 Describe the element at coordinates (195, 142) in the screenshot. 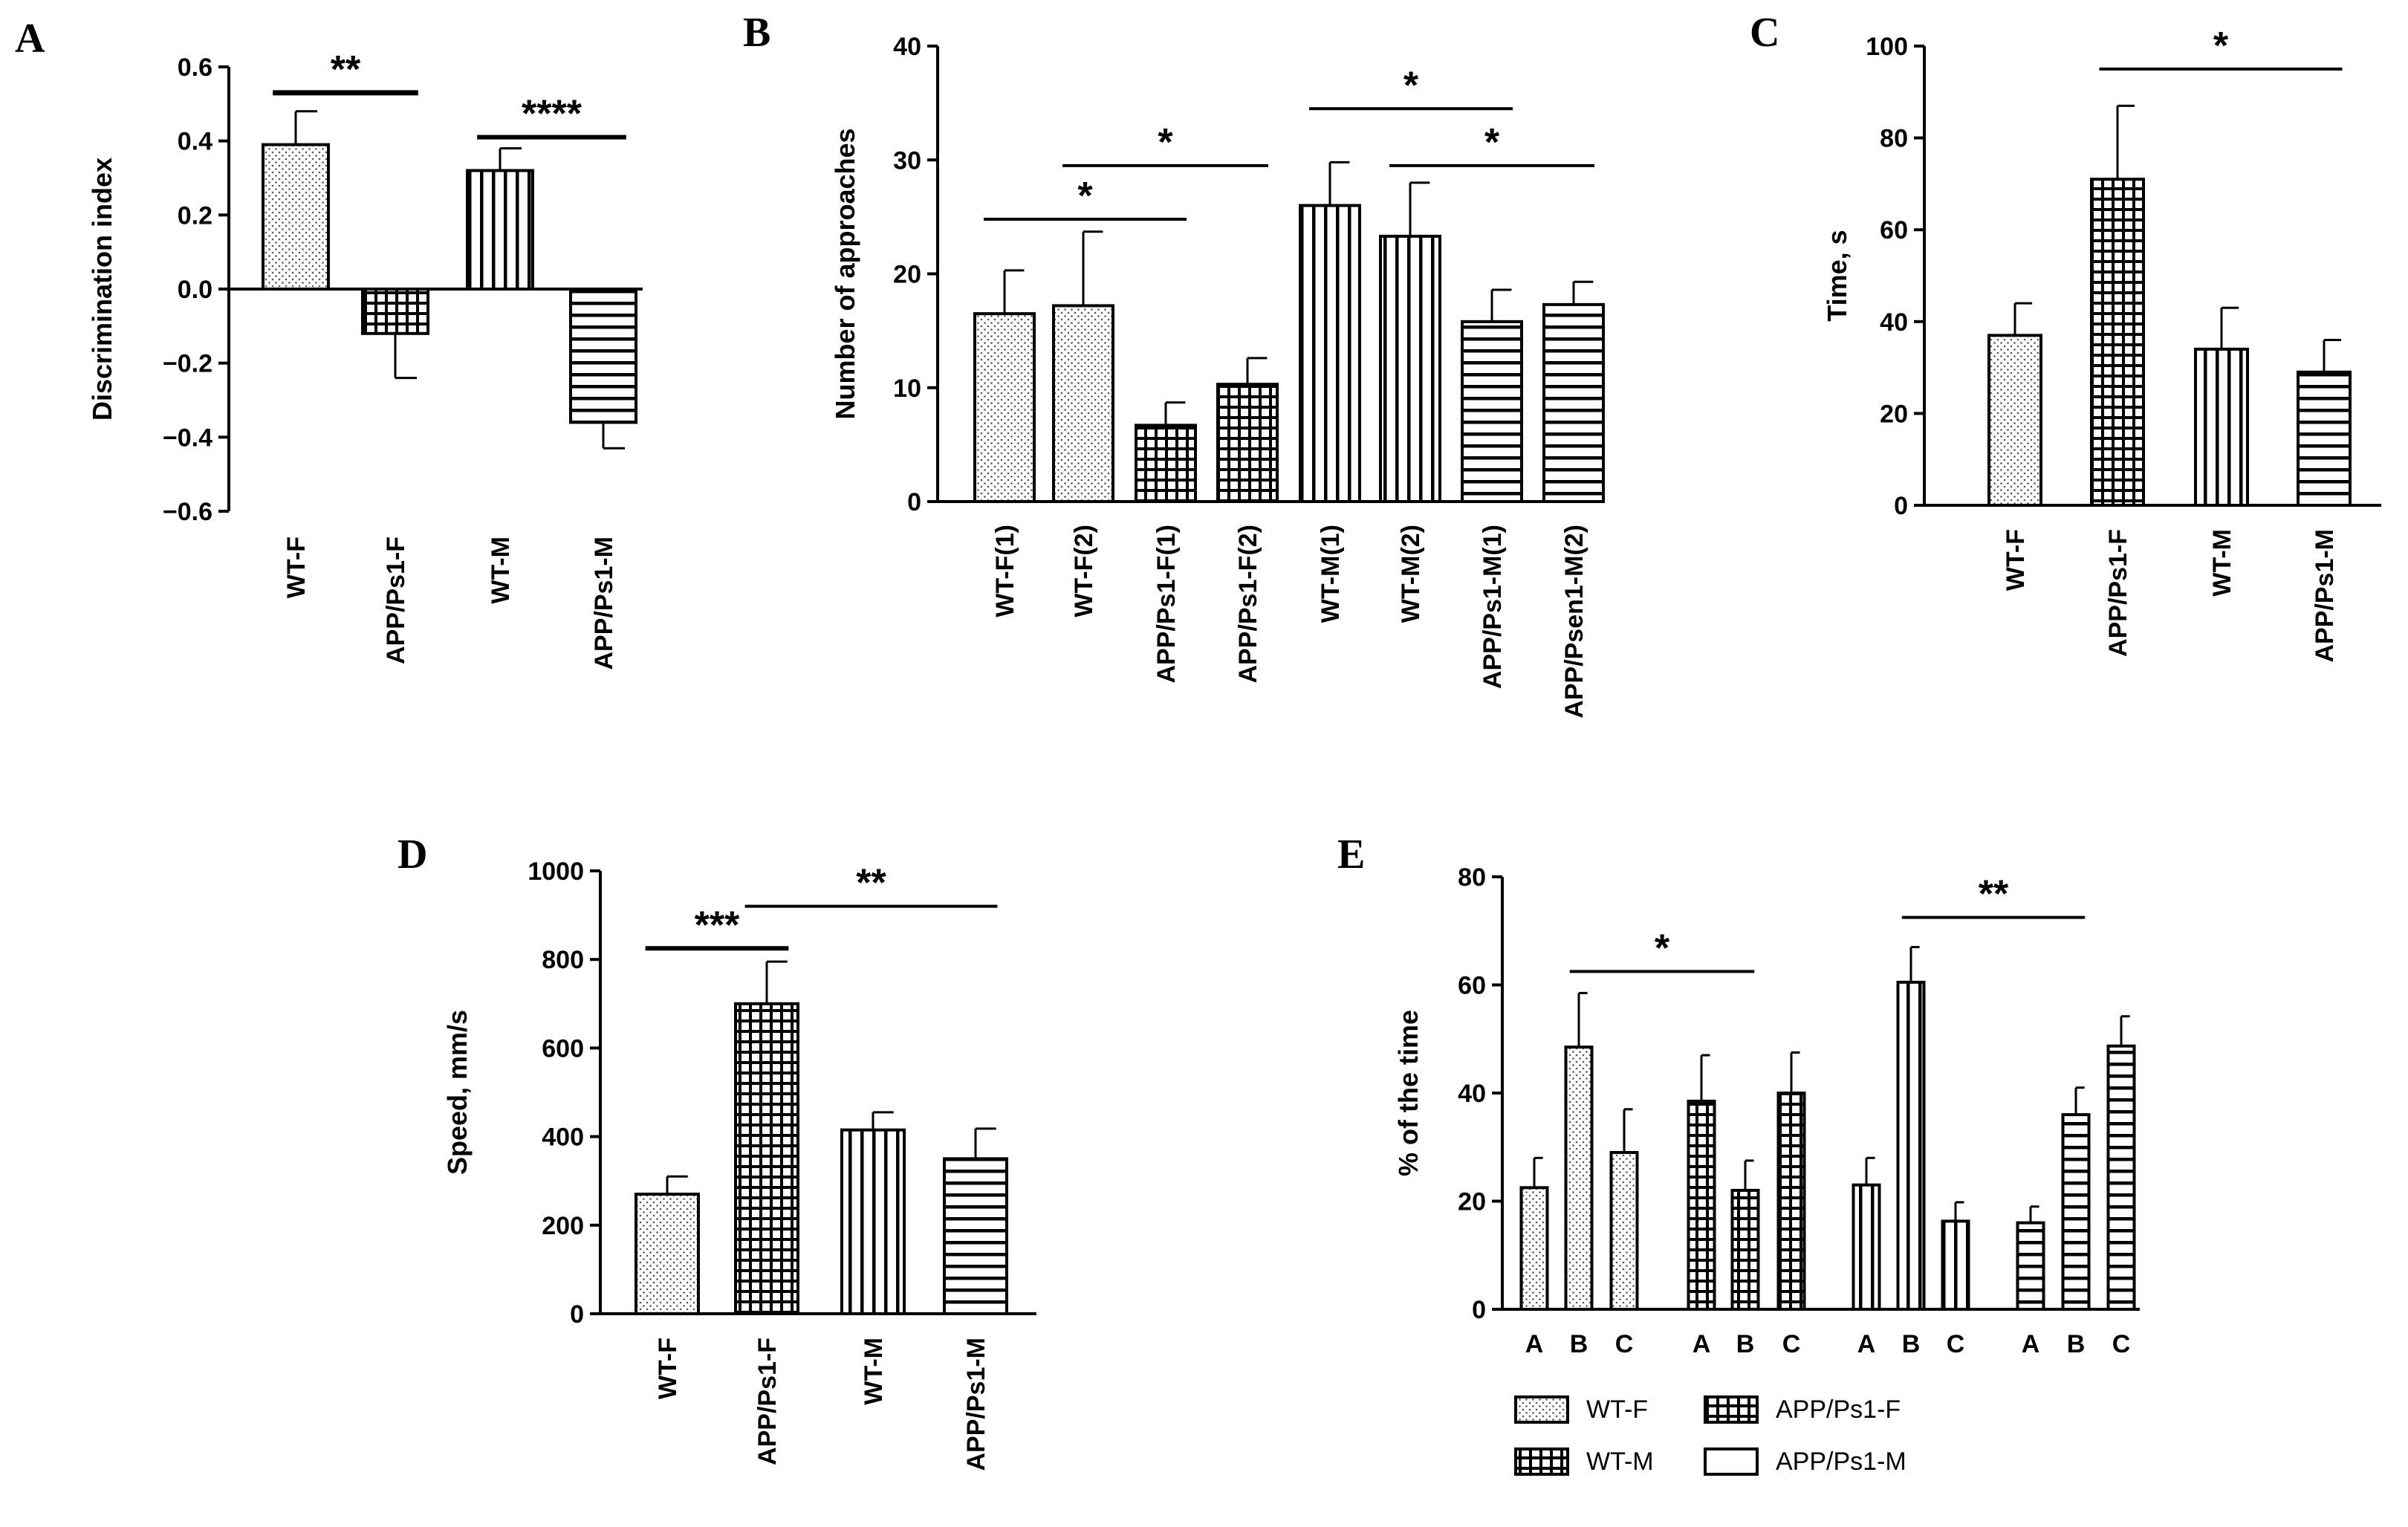

I see `panel-a-ytick-label: 0.4` at that location.